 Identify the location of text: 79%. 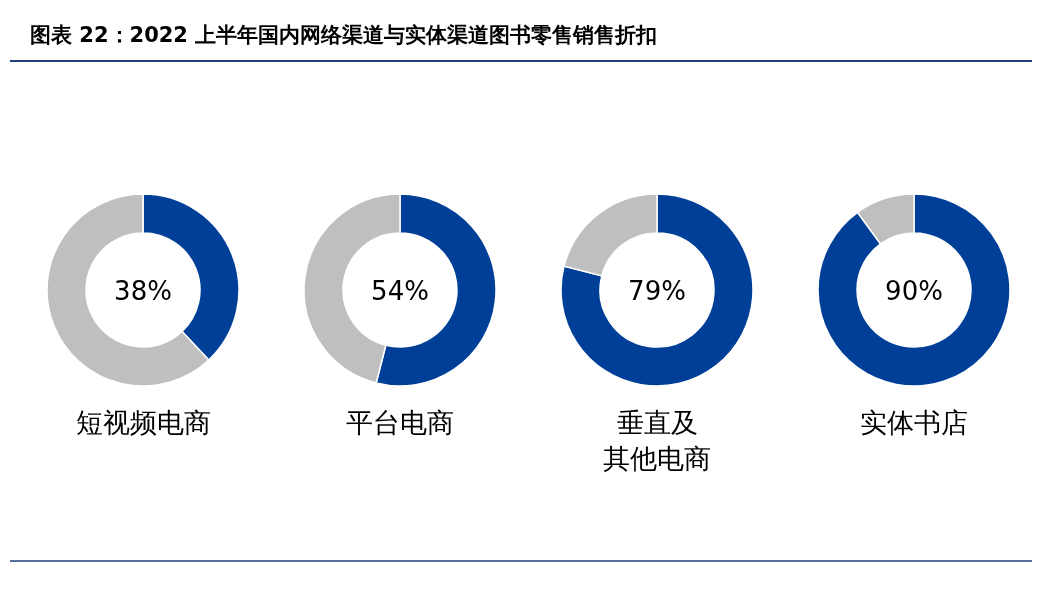
(657, 291).